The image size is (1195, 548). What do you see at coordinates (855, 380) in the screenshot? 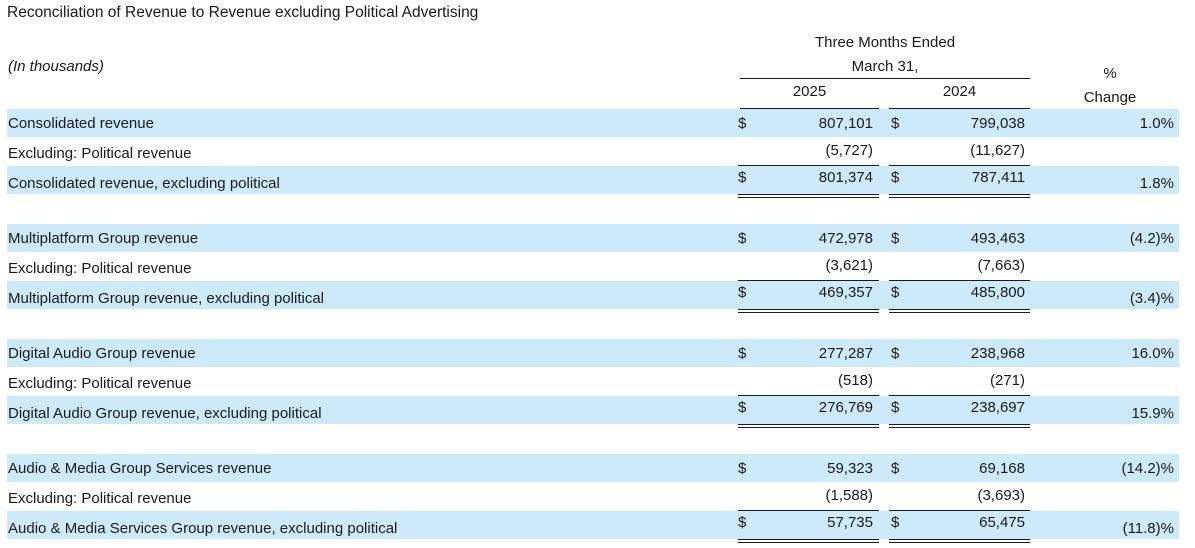
I see `value-2025: (518)` at bounding box center [855, 380].